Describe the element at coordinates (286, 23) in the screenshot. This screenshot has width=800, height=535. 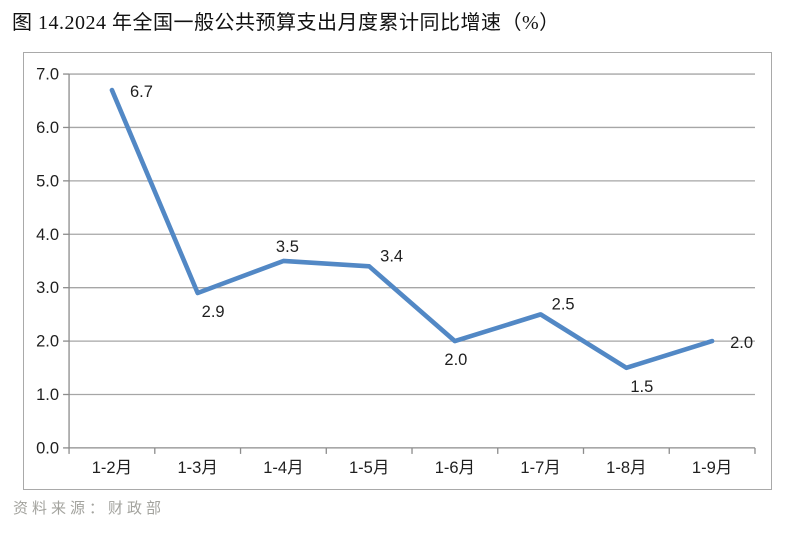
I see `figure-title: 图 14.2024 年全国一般公共预算支出月度累计同比增速（%）` at that location.